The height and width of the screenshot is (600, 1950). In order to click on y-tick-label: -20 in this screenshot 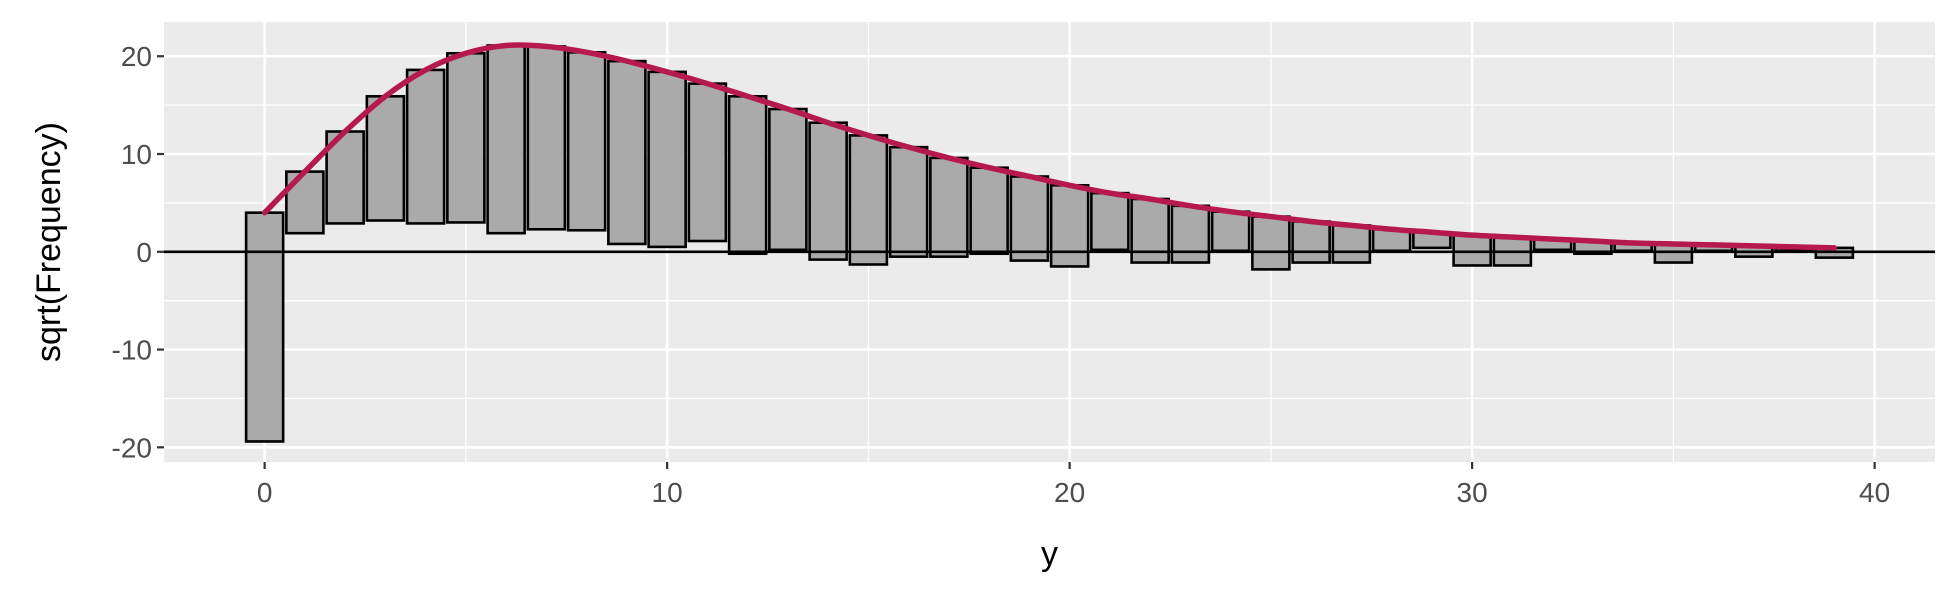, I will do `click(132, 447)`.